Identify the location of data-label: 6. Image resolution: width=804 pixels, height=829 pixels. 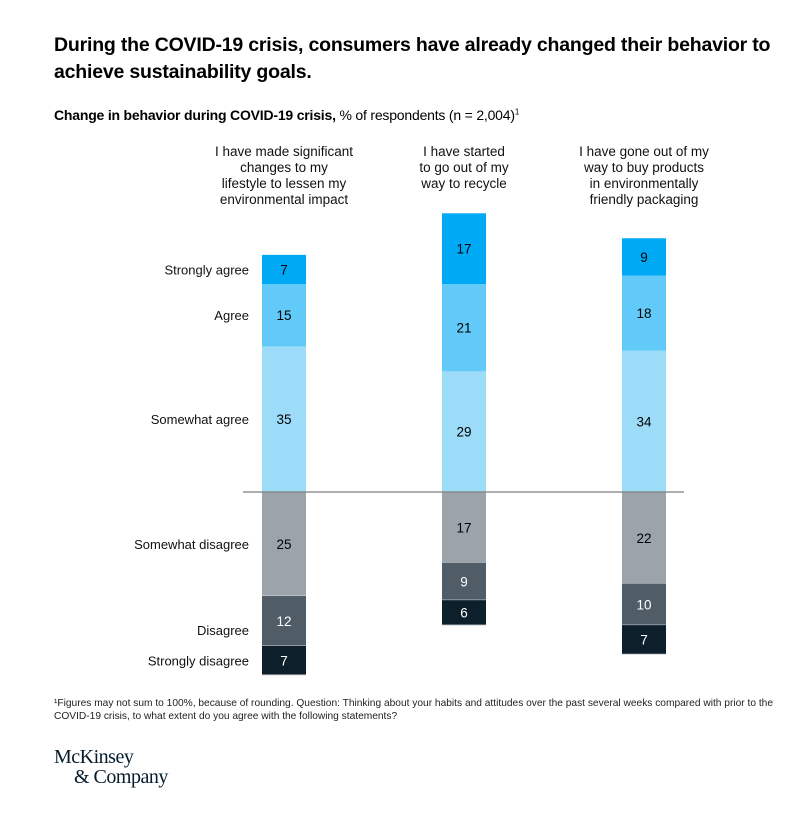
(464, 613).